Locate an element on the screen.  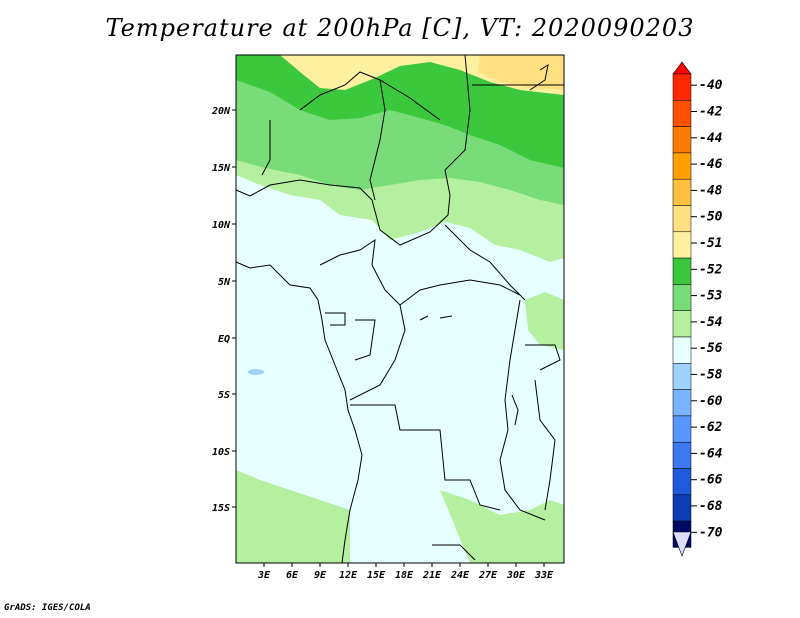
lon-label: 30E is located at coordinates (516, 575).